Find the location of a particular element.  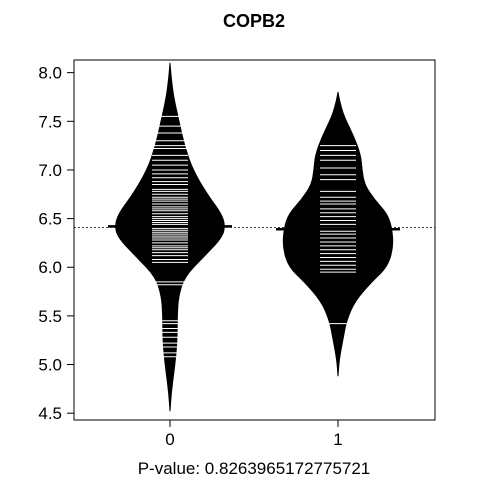

y-axis: 4.5 5.0 5.5 6.0 6.5 7.0 7.5 8.0 is located at coordinates (56, 243).